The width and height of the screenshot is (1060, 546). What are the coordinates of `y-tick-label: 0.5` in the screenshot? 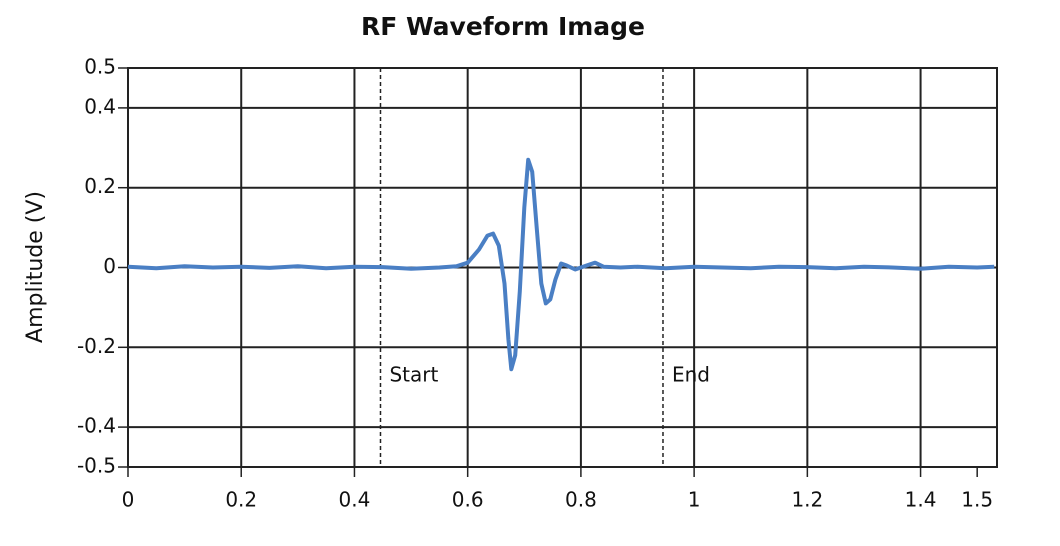 It's located at (100, 67).